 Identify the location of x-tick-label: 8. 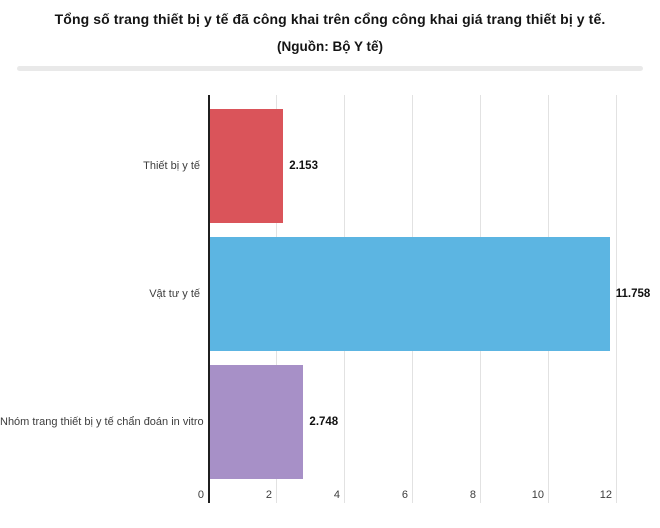
(472, 495).